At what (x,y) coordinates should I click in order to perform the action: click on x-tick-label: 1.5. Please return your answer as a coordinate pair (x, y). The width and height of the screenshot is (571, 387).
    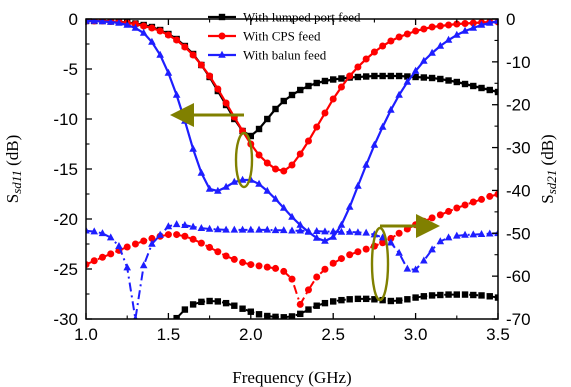
    Looking at the image, I should click on (169, 334).